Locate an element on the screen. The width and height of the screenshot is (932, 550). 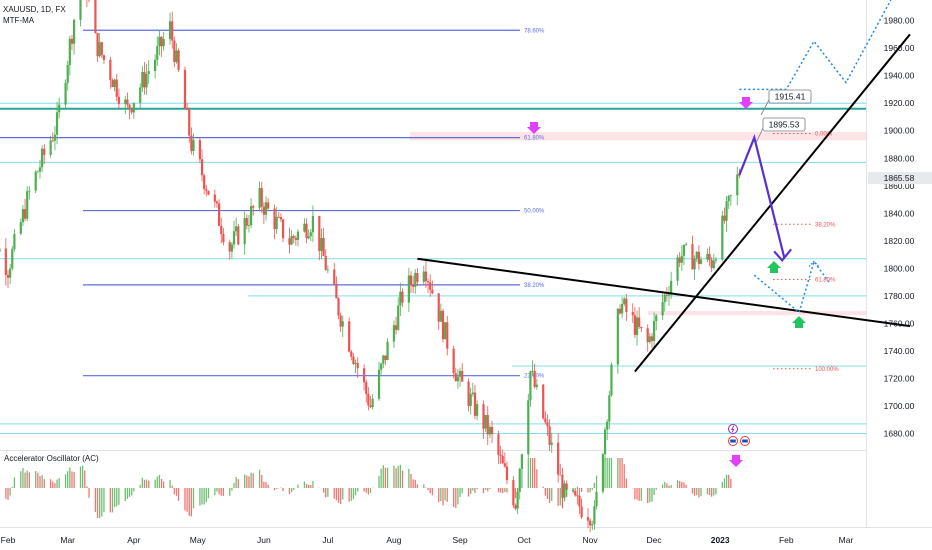
symbol-title: XAUUSD, 1D, FX is located at coordinates (34, 9).